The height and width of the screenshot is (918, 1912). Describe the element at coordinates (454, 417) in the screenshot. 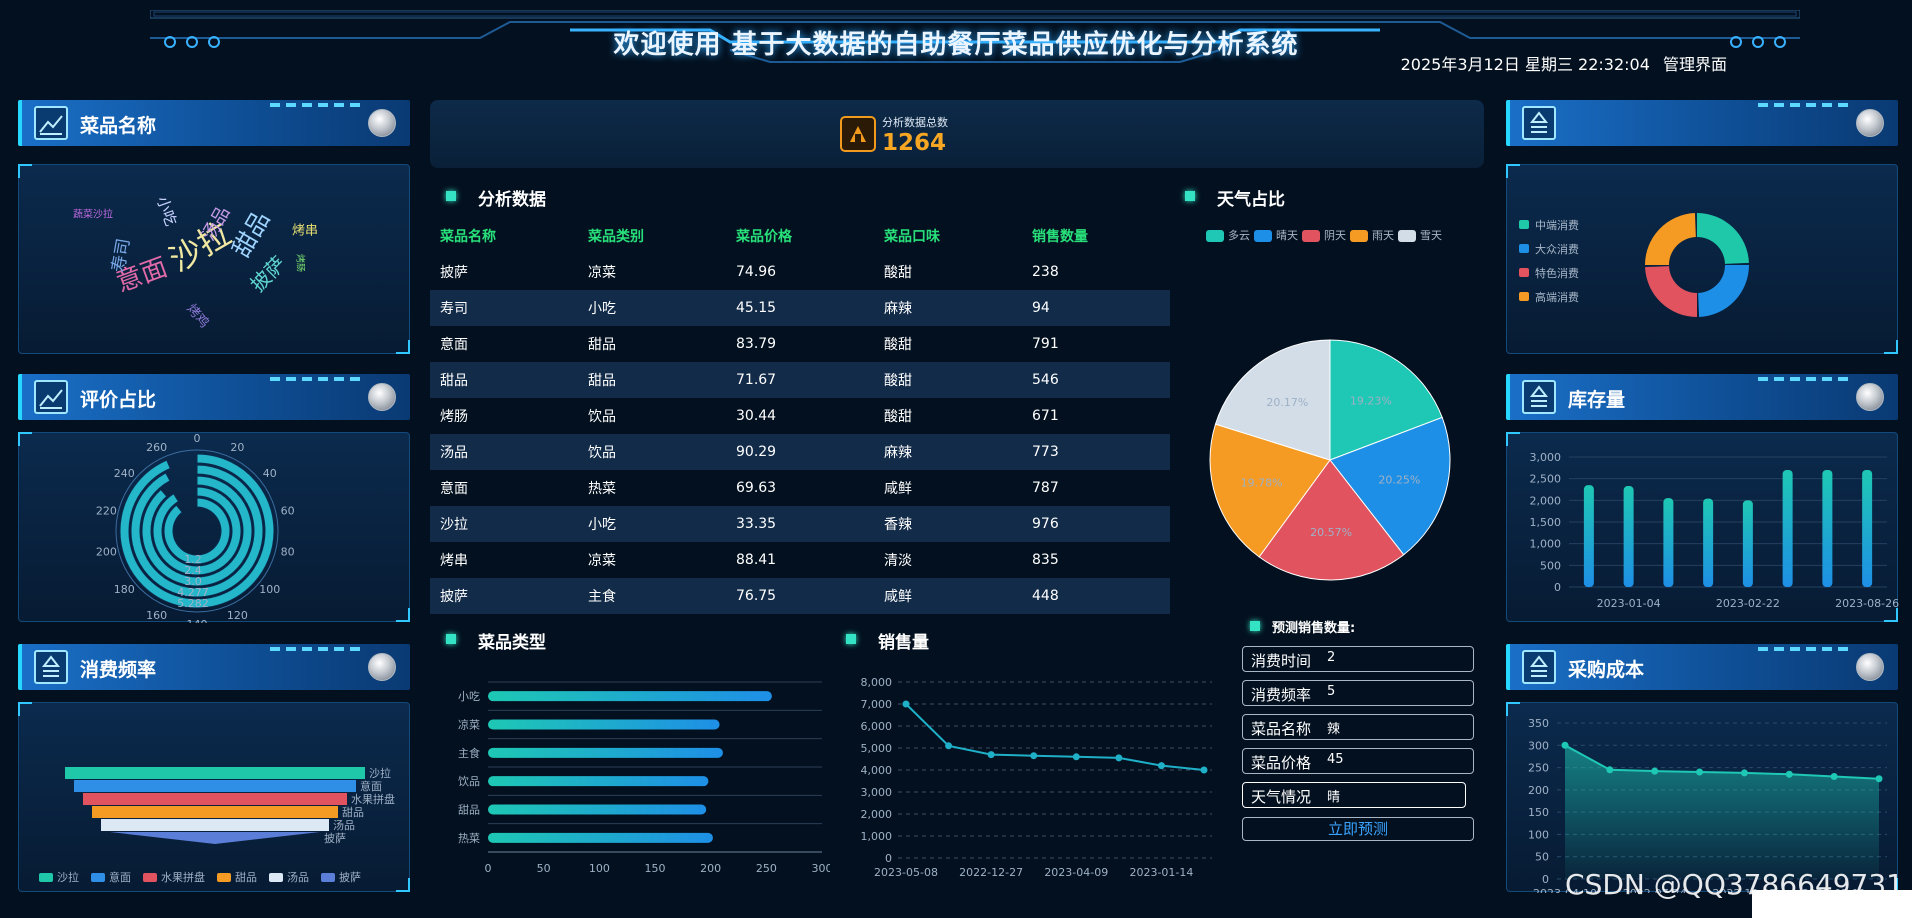

I see `table-cell: 烤肠` at that location.